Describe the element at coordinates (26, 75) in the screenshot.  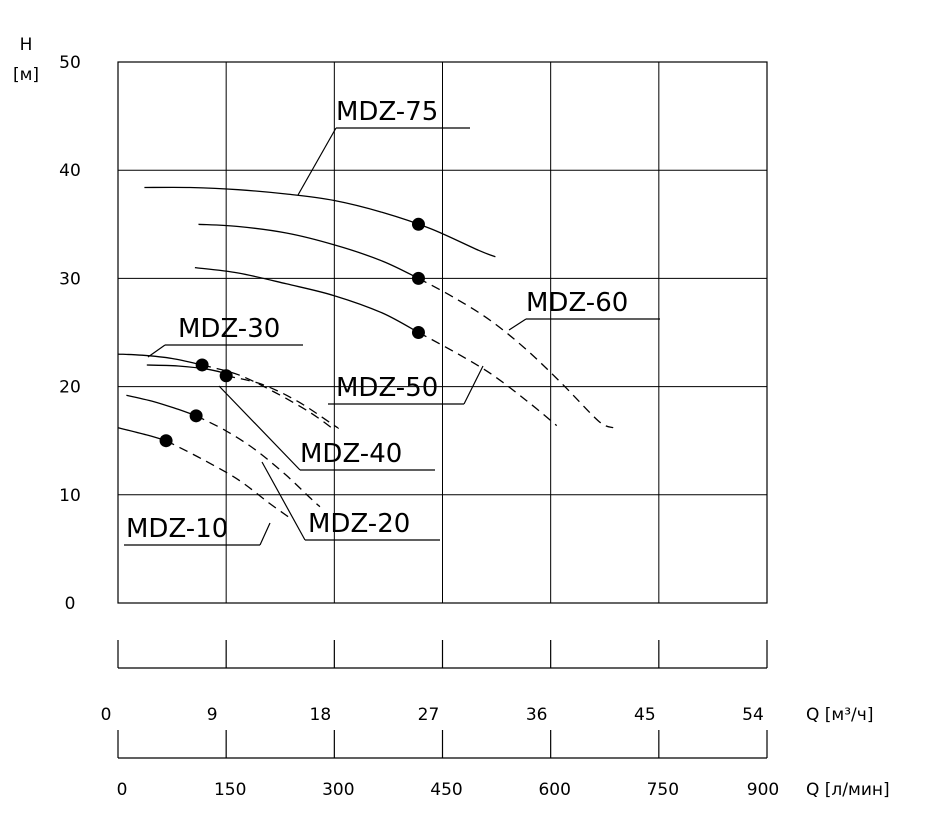
I see `y-axis-unit: [м]` at that location.